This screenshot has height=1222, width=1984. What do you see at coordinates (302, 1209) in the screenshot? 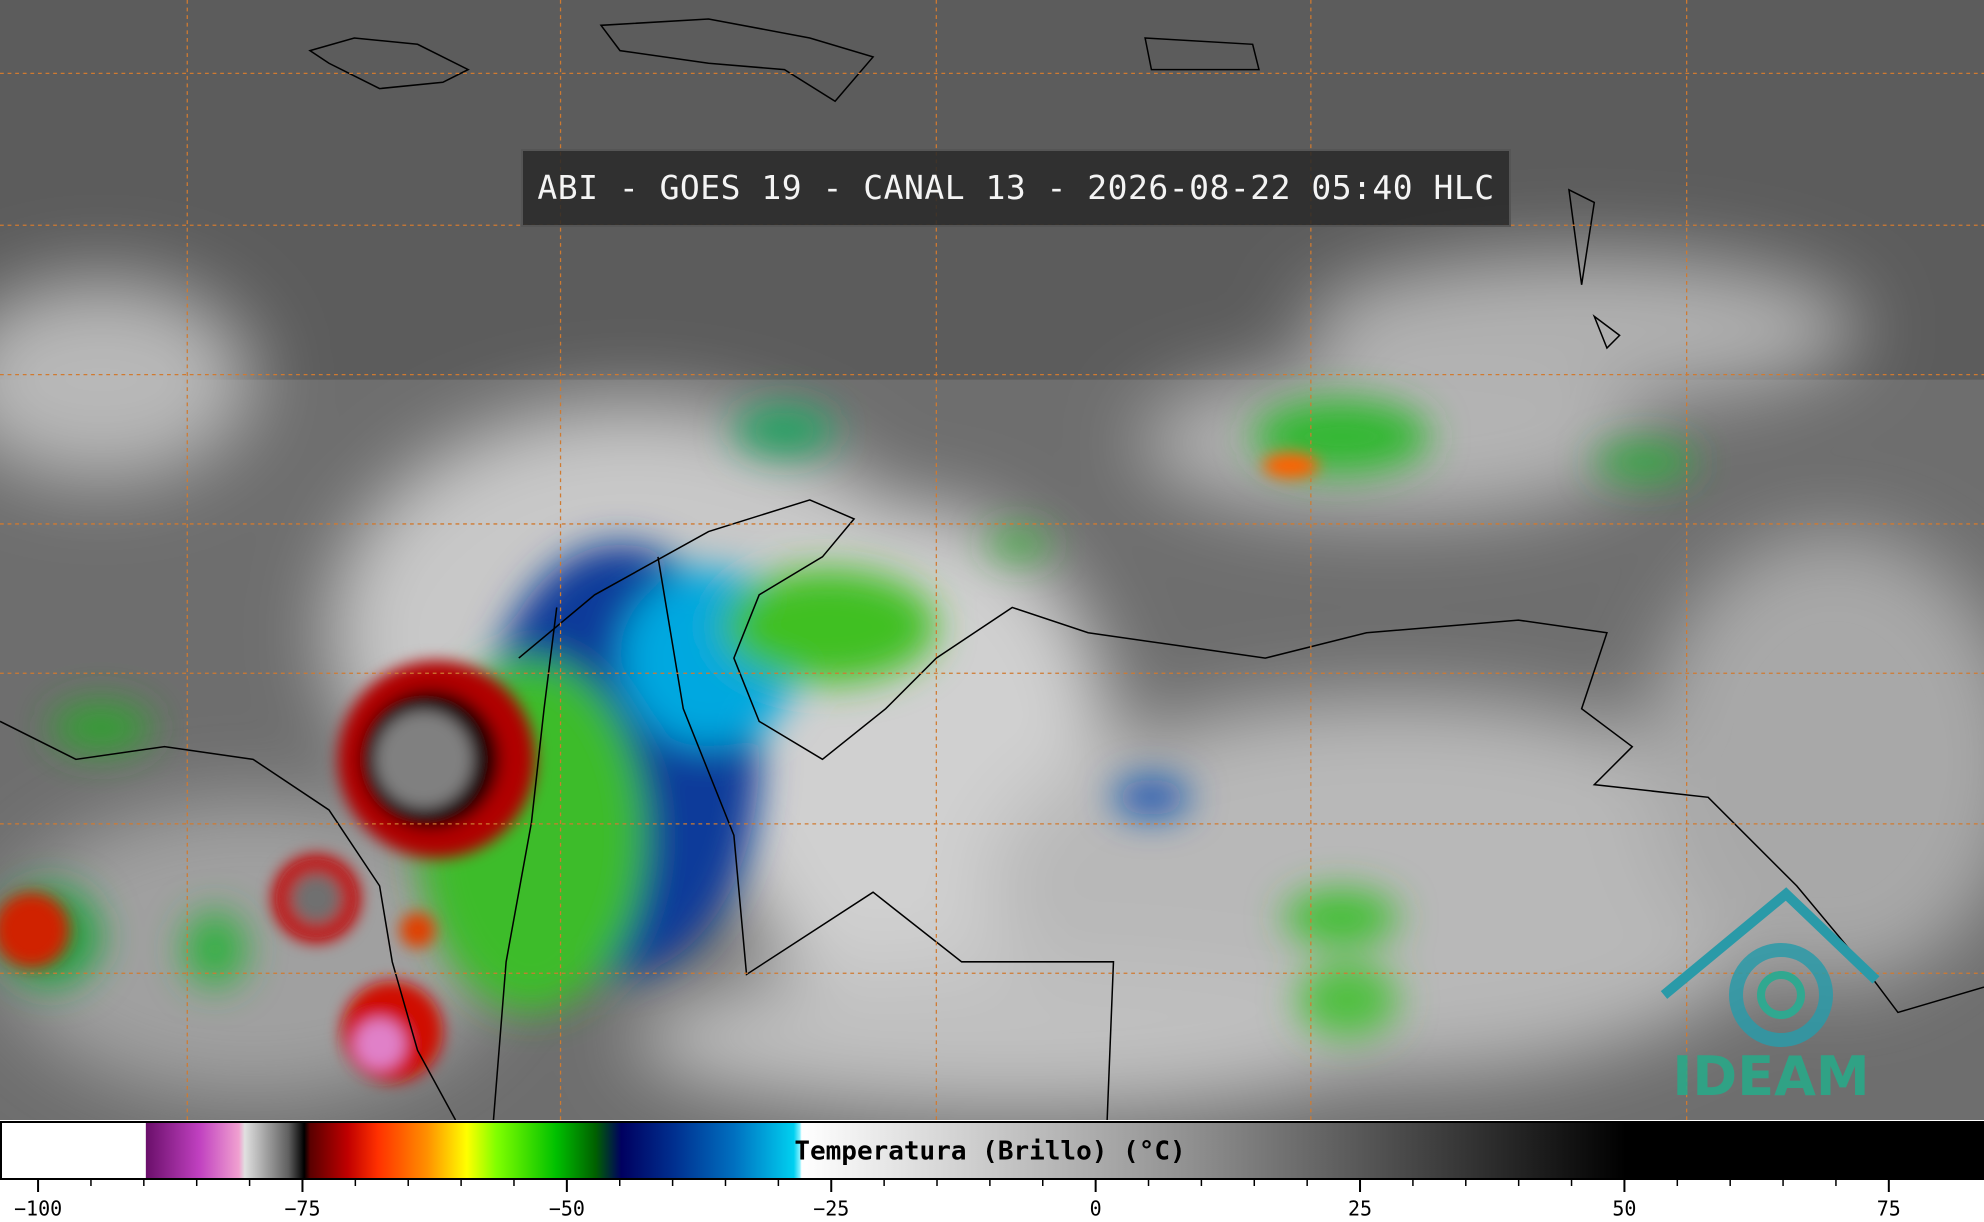
I see `tick-label: −75` at bounding box center [302, 1209].